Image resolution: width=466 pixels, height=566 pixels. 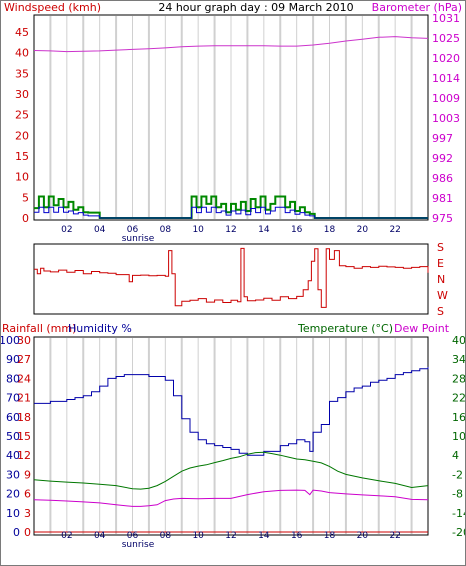 What do you see at coordinates (442, 295) in the screenshot?
I see `y-tick-label: W` at bounding box center [442, 295].